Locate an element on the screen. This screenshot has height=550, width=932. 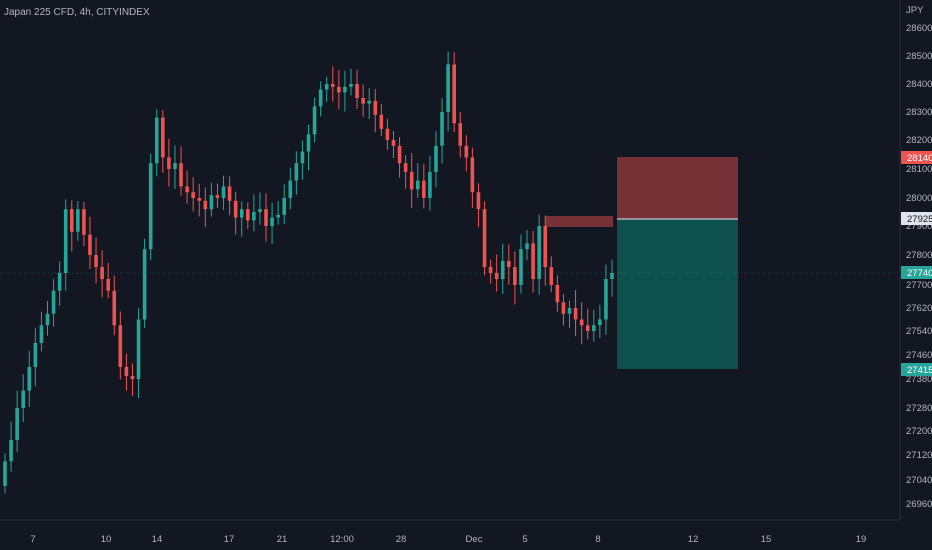
entry-price-tag: 27925 is located at coordinates (916, 218).